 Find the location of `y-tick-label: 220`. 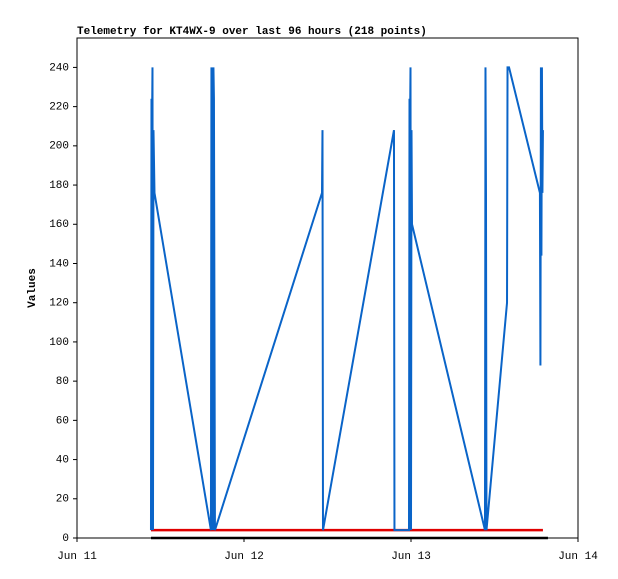

y-tick-label: 220 is located at coordinates (59, 108).